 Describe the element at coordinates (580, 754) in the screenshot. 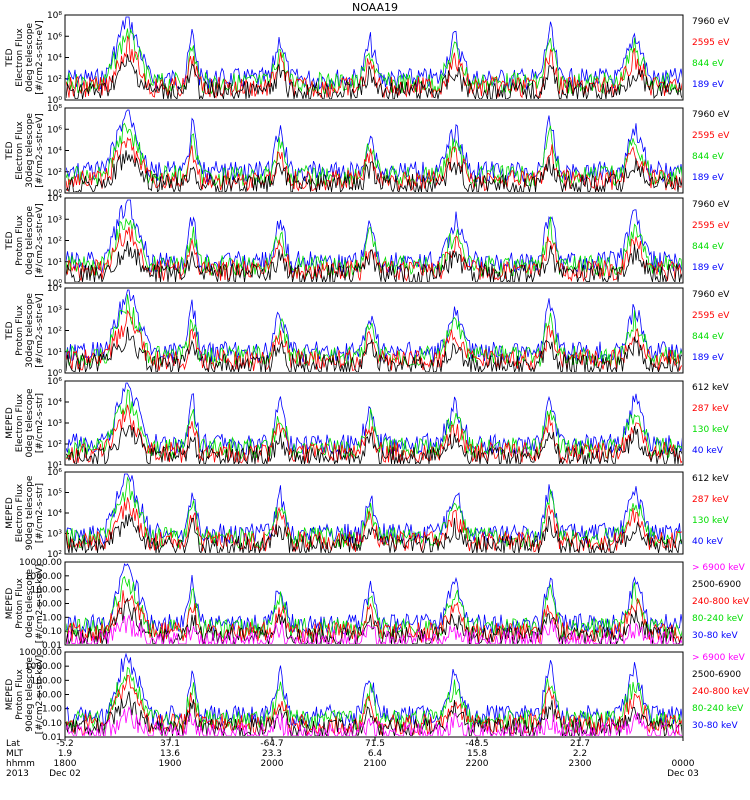

I see `footer-mlt: 2.2` at that location.